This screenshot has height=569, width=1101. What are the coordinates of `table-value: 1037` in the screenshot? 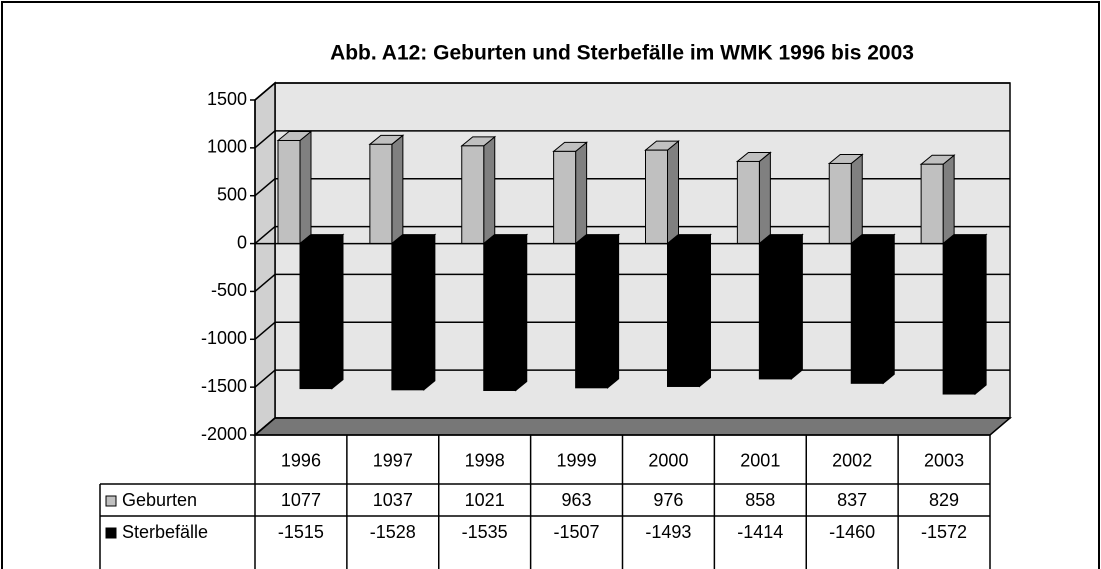 It's located at (393, 500).